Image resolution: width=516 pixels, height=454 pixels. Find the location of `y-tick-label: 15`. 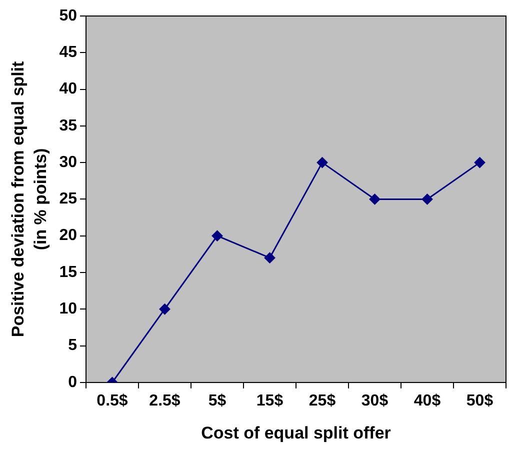

y-tick-label: 15 is located at coordinates (68, 272).